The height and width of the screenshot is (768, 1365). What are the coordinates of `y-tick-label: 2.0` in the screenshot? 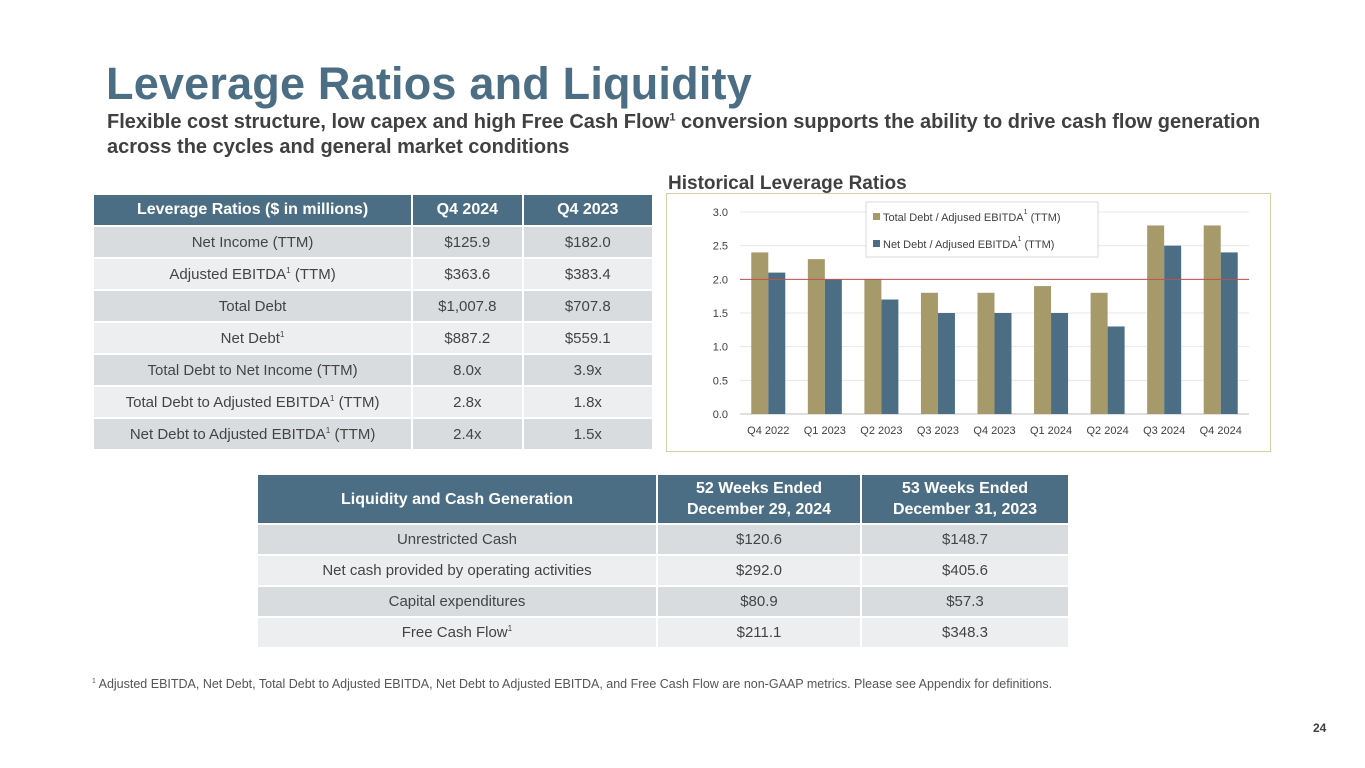 It's located at (720, 280).